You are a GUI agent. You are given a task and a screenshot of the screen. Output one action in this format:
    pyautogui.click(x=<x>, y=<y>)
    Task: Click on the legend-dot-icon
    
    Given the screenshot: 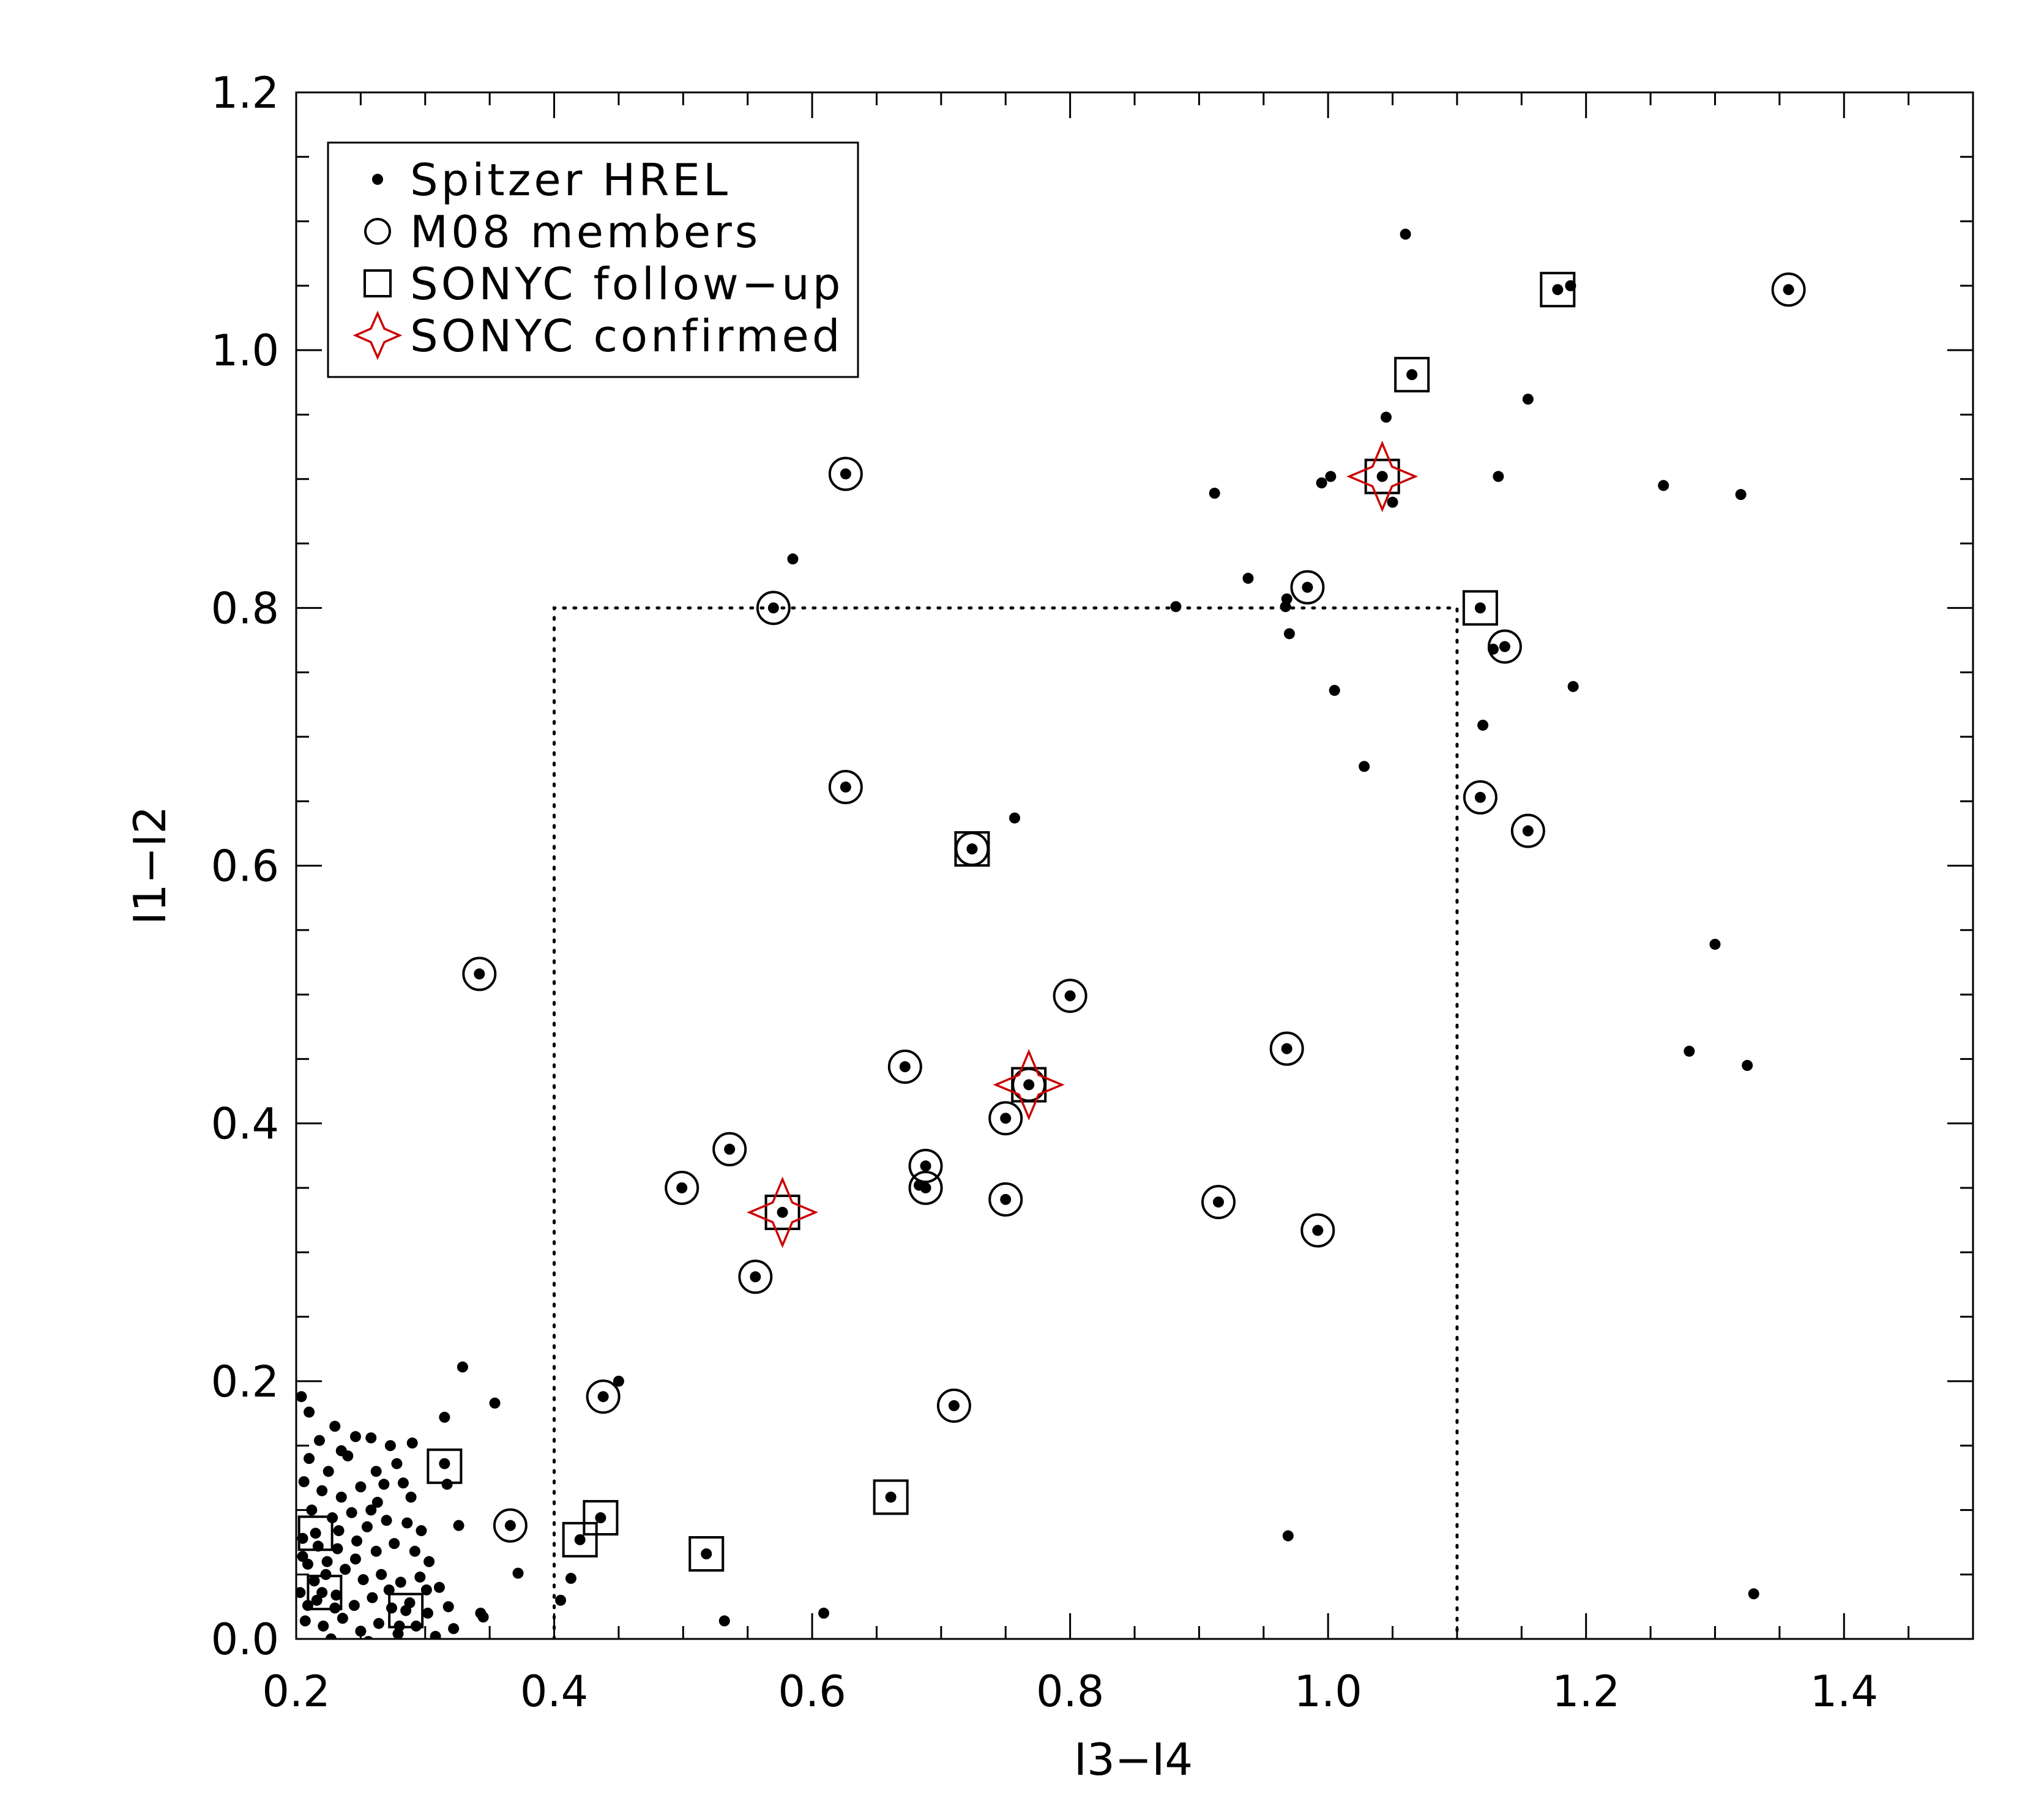 What is the action you would take?
    pyautogui.click(x=377, y=179)
    